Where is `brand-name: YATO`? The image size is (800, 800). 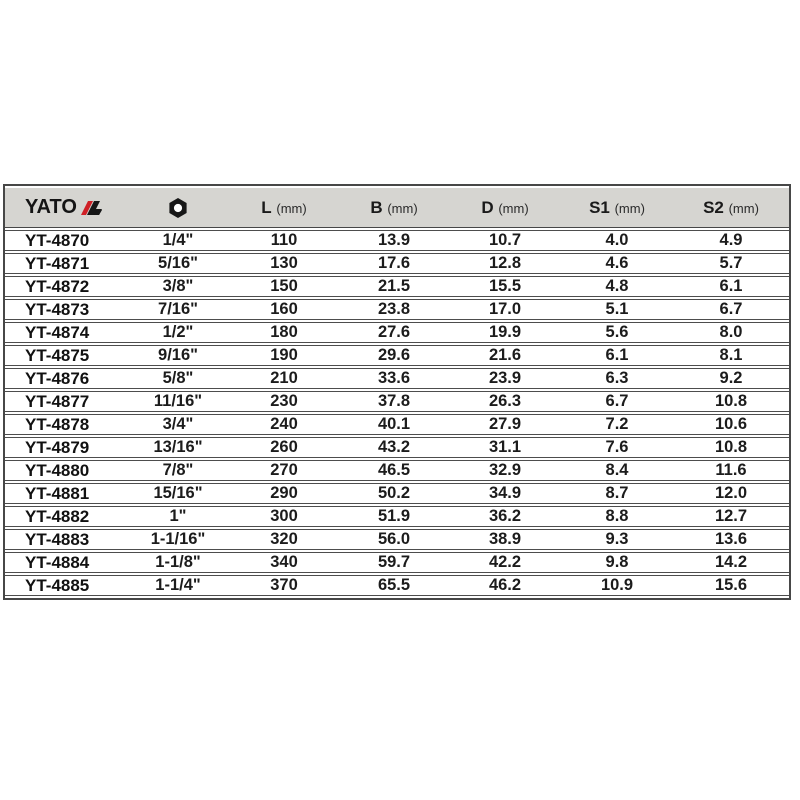 brand-name: YATO is located at coordinates (51, 207).